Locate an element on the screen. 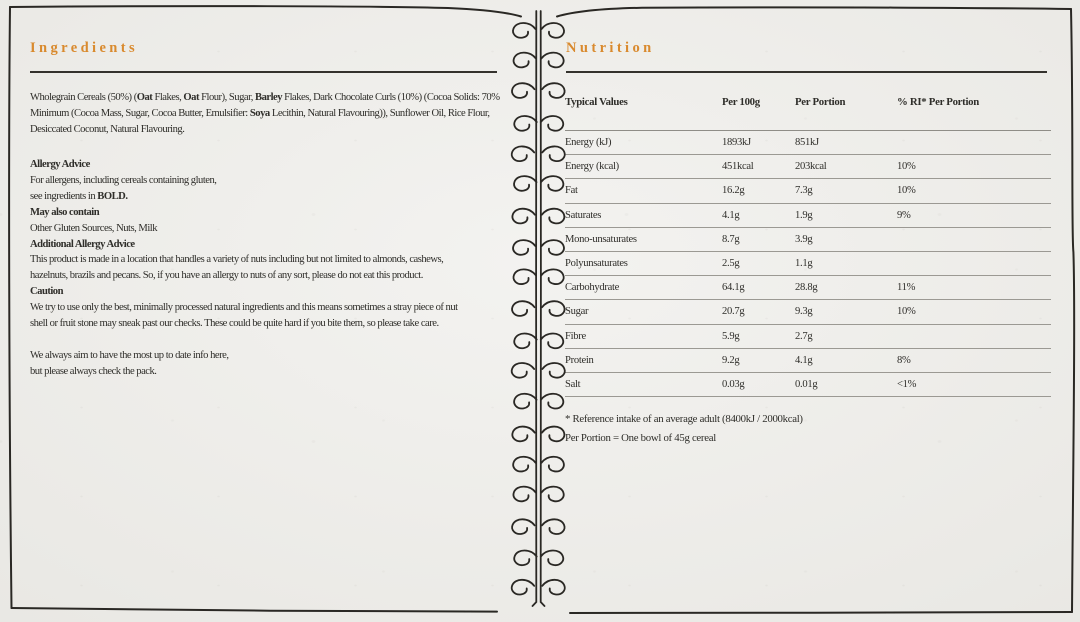  text-segment: Flakes, is located at coordinates (168, 97).